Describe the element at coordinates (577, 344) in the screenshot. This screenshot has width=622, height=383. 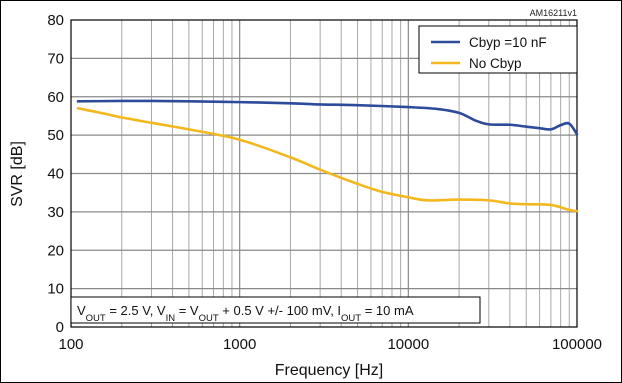
I see `x-tick-label: 100000` at that location.